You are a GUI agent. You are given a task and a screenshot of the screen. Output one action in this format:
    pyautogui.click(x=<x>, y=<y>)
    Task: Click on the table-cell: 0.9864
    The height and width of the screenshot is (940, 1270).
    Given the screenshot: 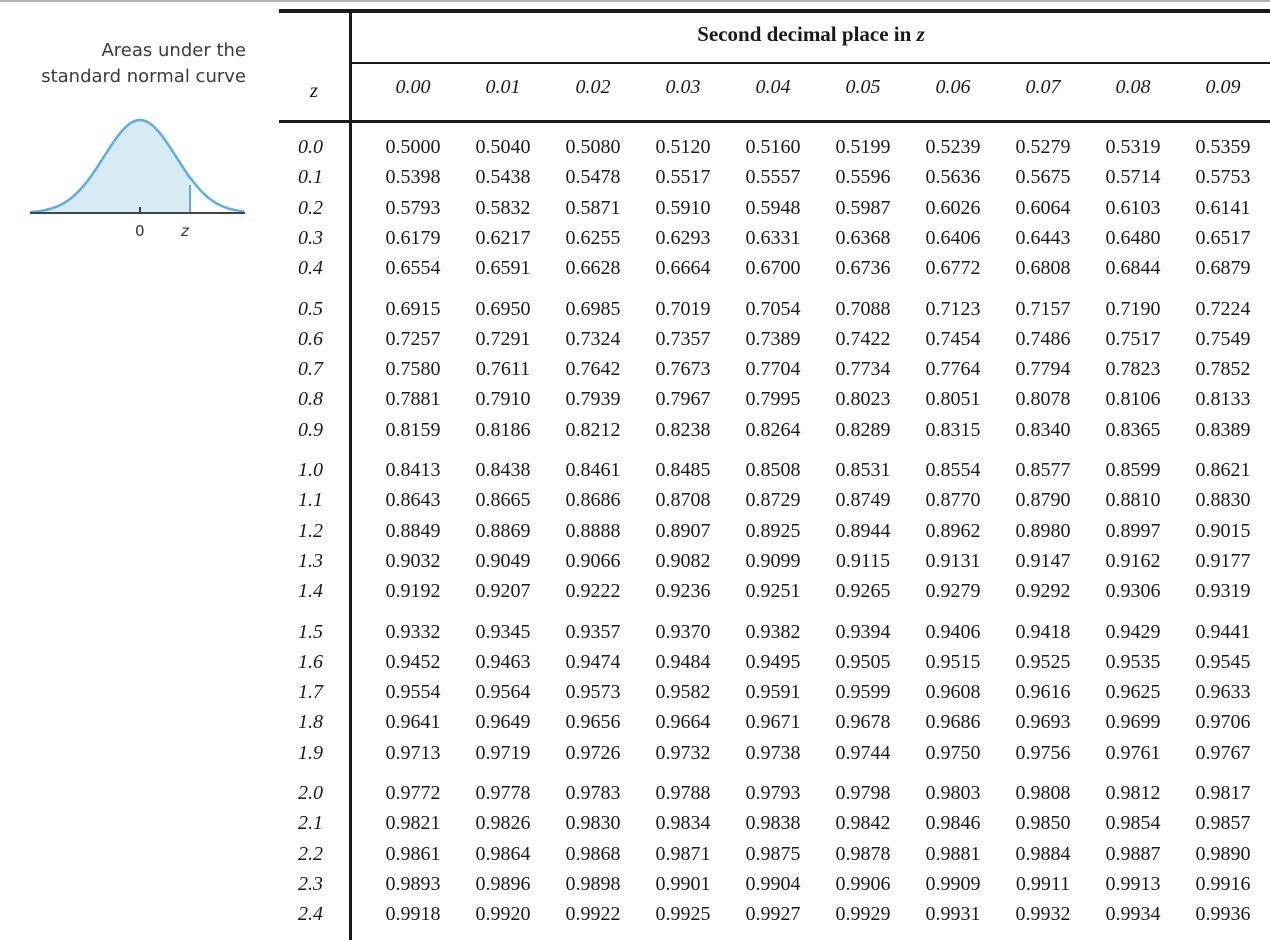 What is the action you would take?
    pyautogui.click(x=503, y=853)
    